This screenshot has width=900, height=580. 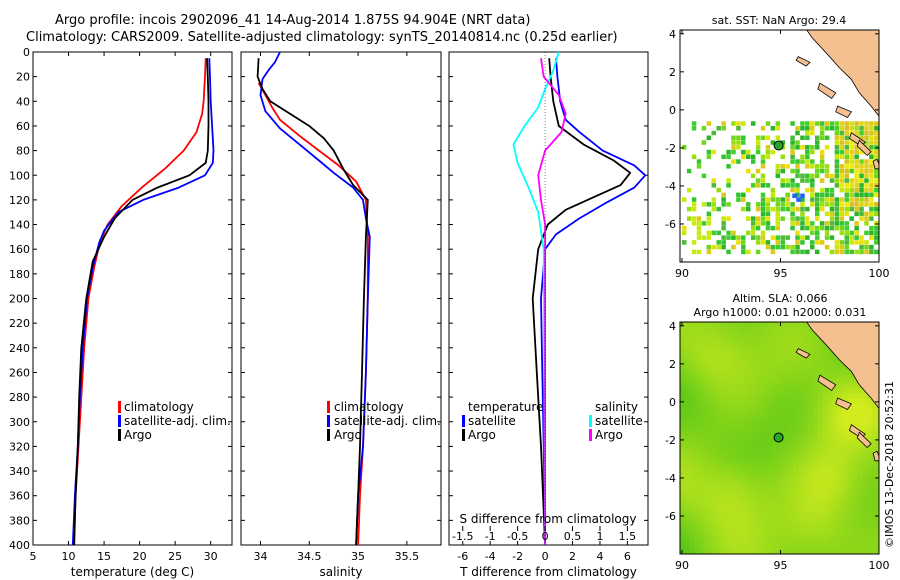 What do you see at coordinates (573, 536) in the screenshot?
I see `secondary-tick-label: 0.5` at bounding box center [573, 536].